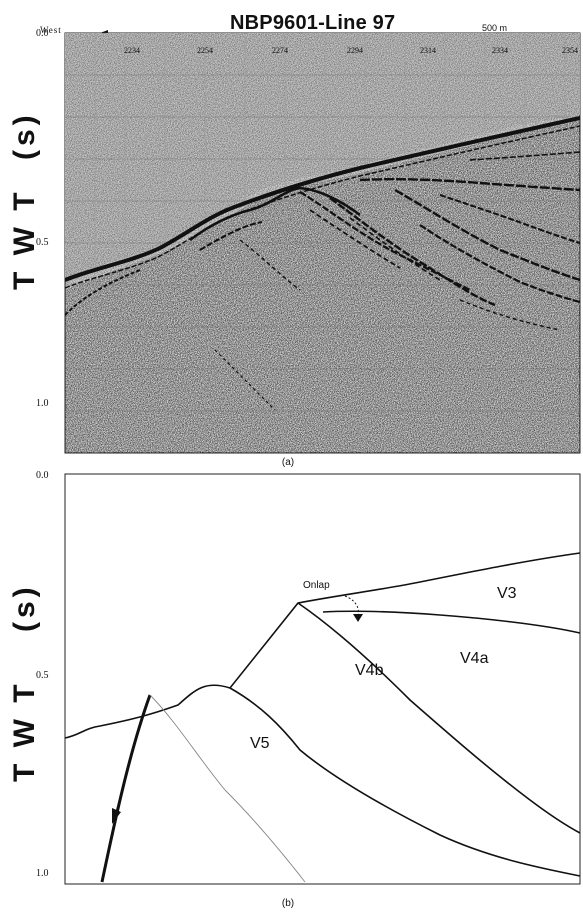 The image size is (583, 919). What do you see at coordinates (353, 608) in the screenshot?
I see `onlap-arrow-icon` at bounding box center [353, 608].